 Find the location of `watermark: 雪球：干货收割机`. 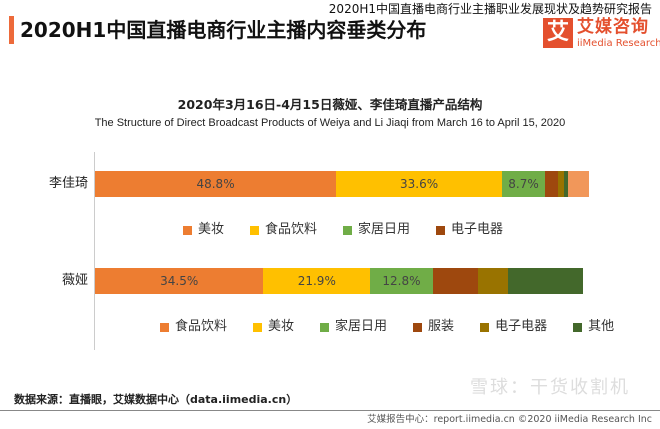

watermark: 雪球：干货收割机 is located at coordinates (550, 387).